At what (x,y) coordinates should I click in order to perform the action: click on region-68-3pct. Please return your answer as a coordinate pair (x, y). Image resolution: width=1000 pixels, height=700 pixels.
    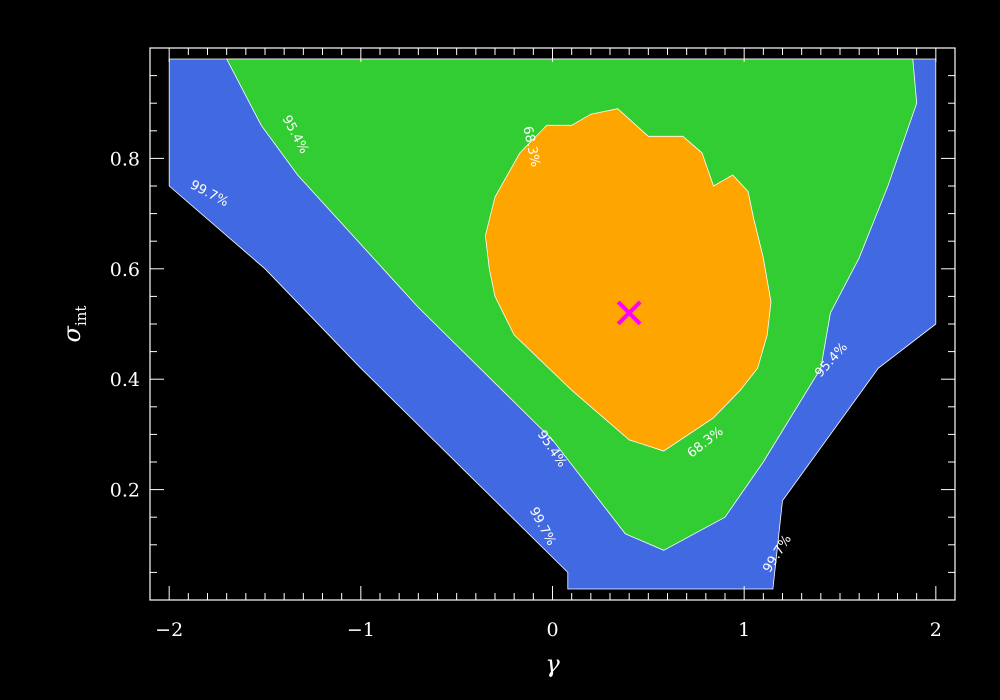
    Looking at the image, I should click on (628, 280).